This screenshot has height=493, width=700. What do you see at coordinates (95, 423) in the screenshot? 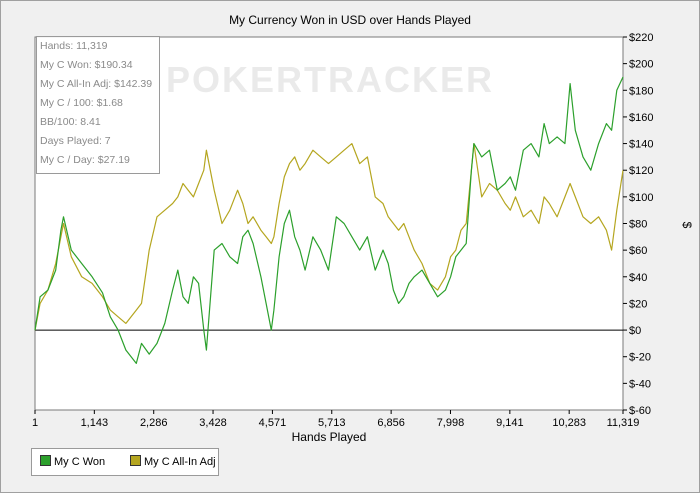
I see `x-tick-label: 1,143` at bounding box center [95, 423].